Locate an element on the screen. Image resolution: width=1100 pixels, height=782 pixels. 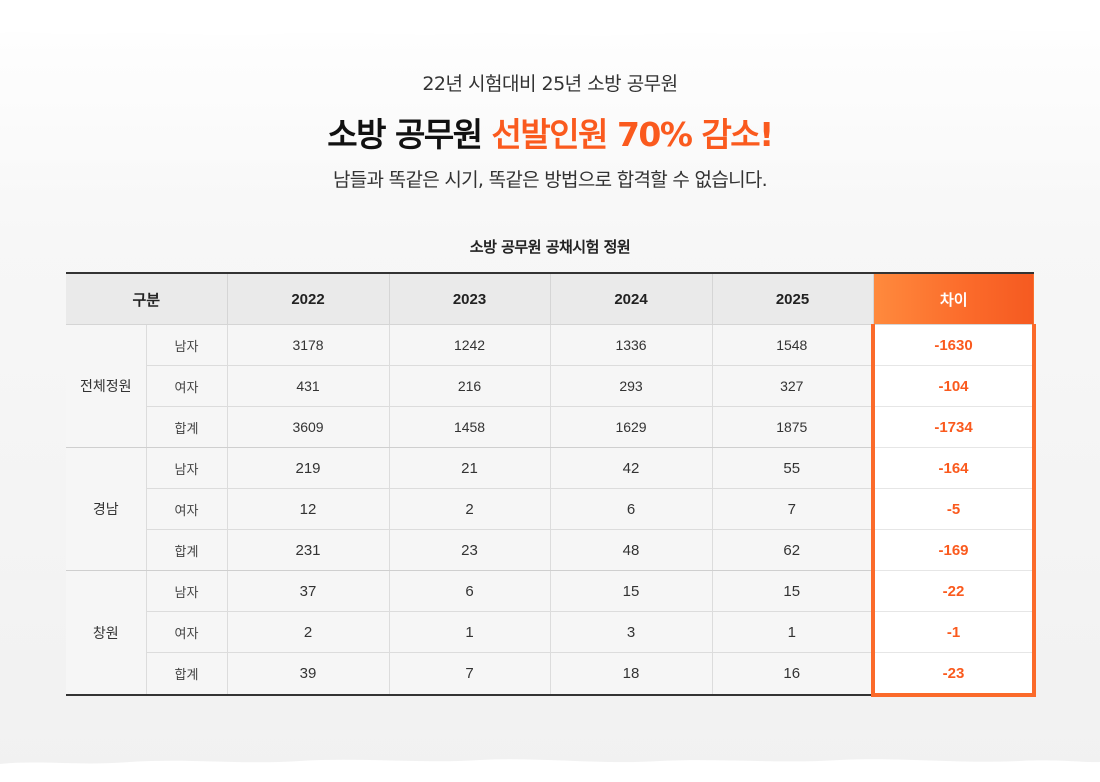
header-category: 구분 is located at coordinates (147, 299).